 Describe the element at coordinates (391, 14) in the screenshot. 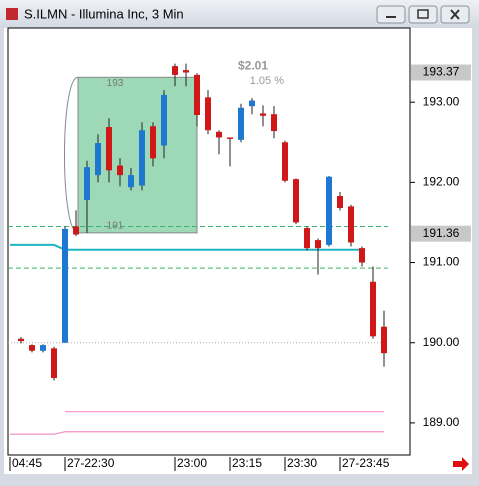

I see `minimize-button` at that location.